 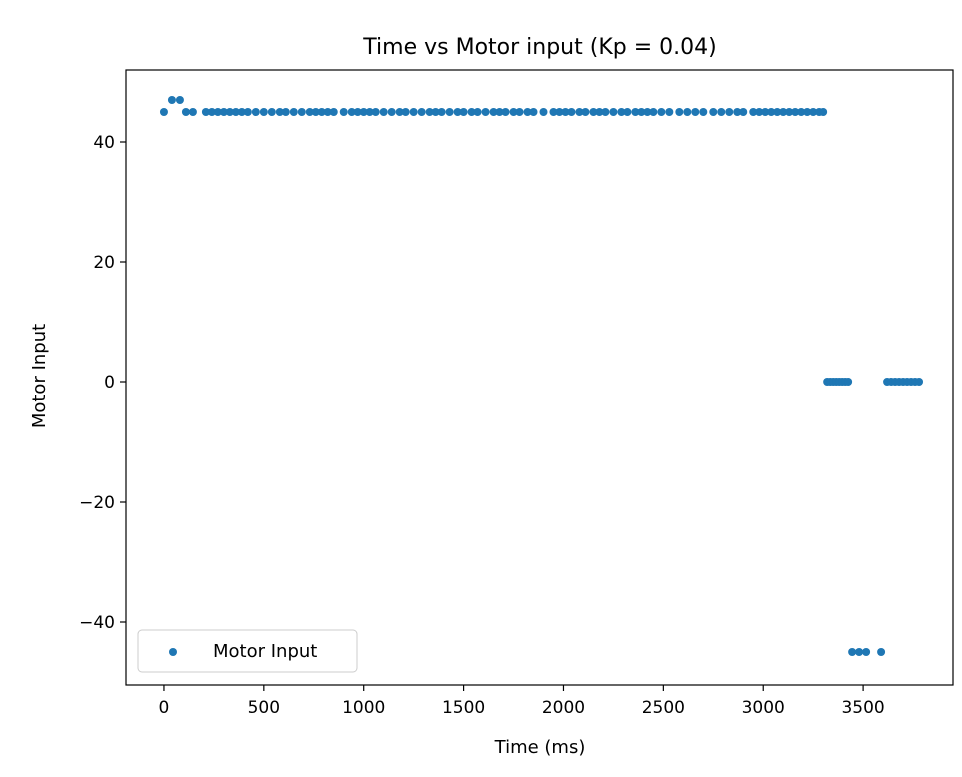 I want to click on x-axis-label: Time (ms), so click(x=540, y=747).